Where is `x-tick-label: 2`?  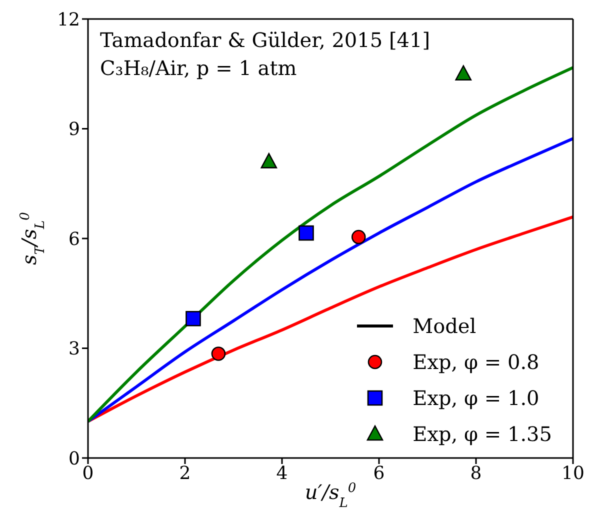
x-tick-label: 2 is located at coordinates (185, 473).